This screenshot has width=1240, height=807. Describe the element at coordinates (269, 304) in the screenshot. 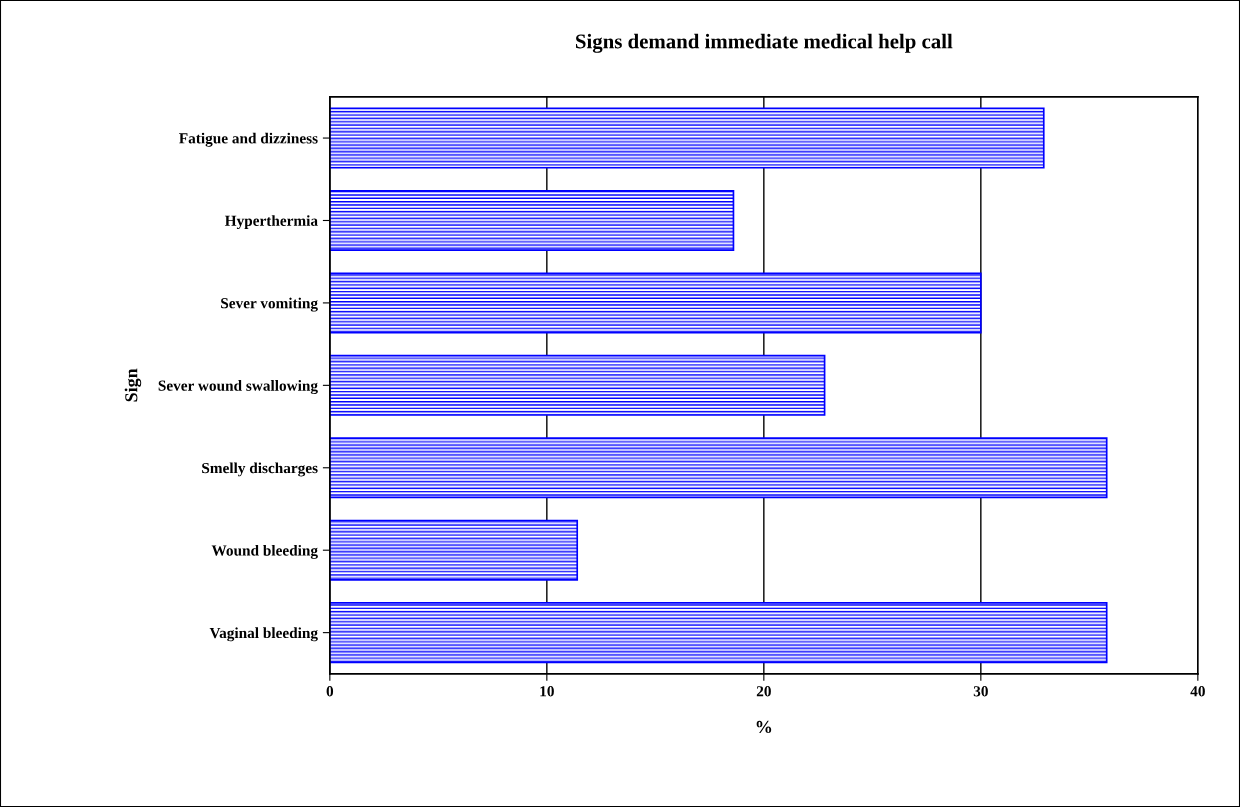

I see `y-tick-label: Sever vomiting` at that location.